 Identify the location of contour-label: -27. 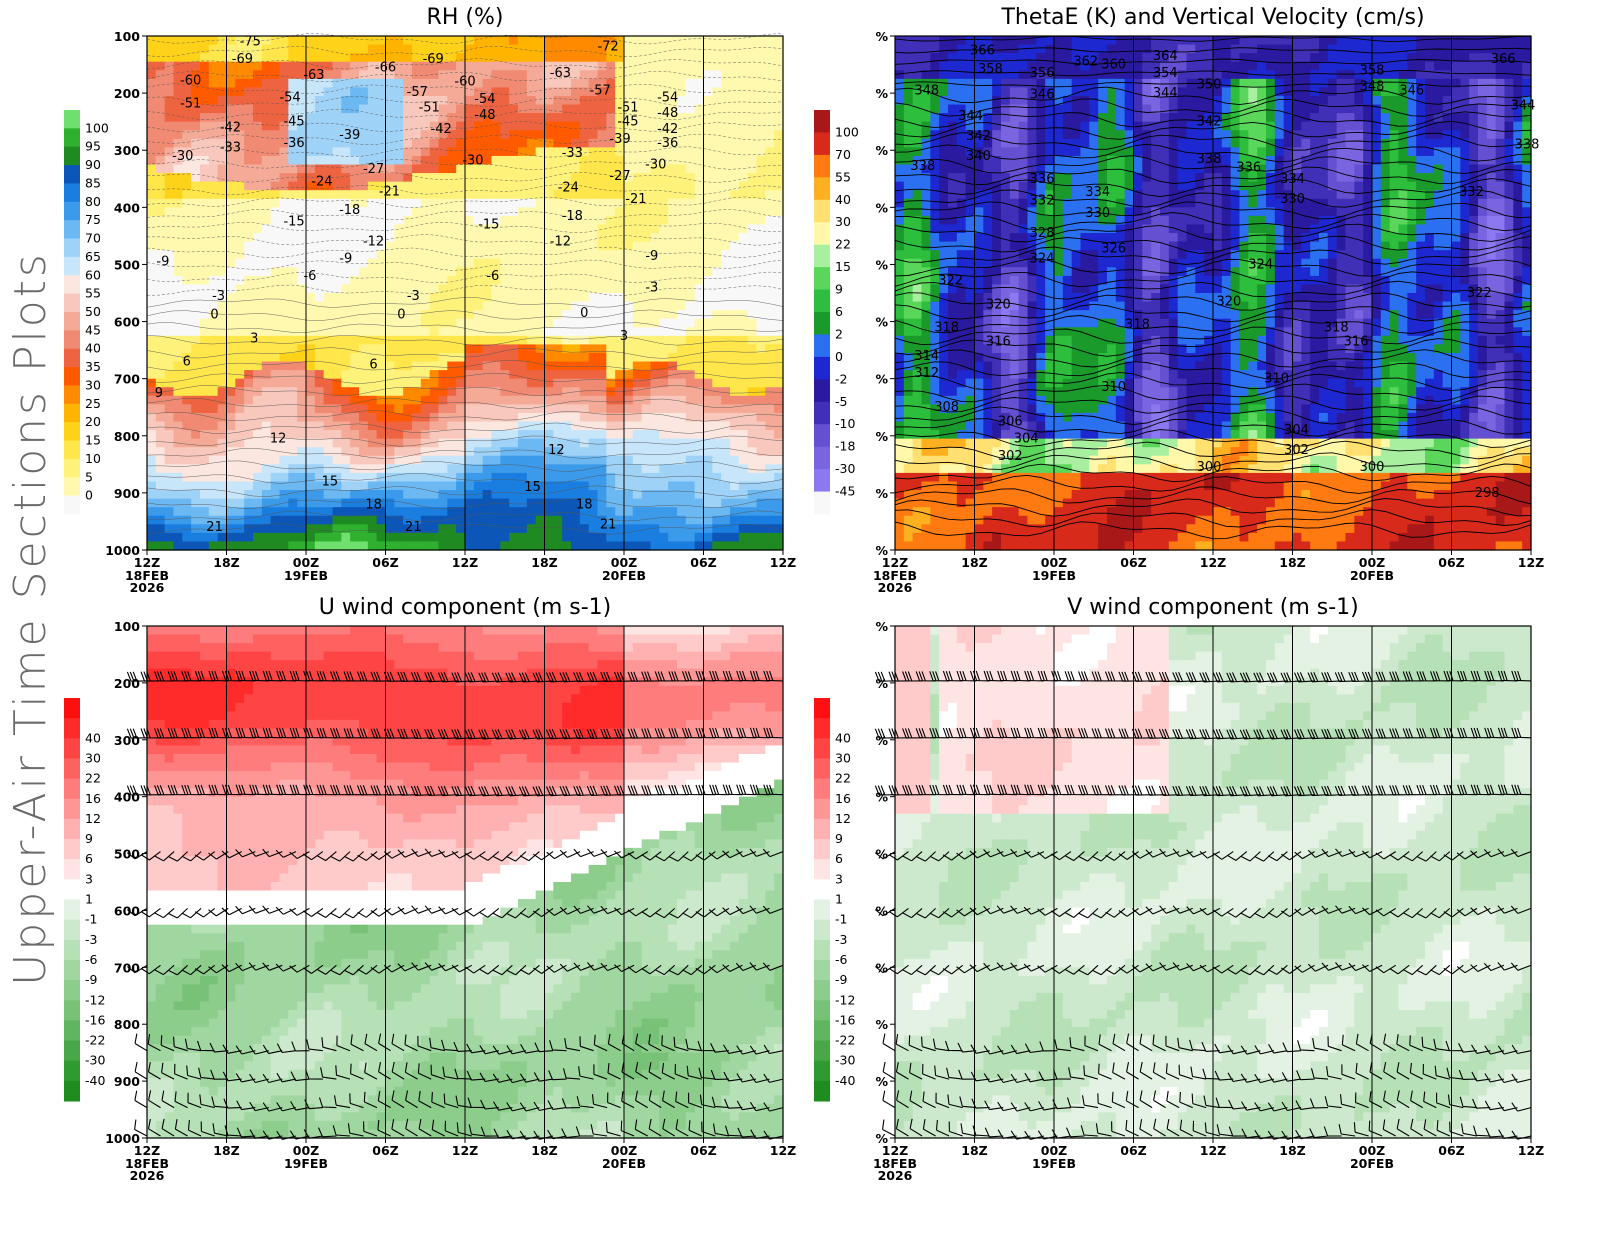
(619, 176).